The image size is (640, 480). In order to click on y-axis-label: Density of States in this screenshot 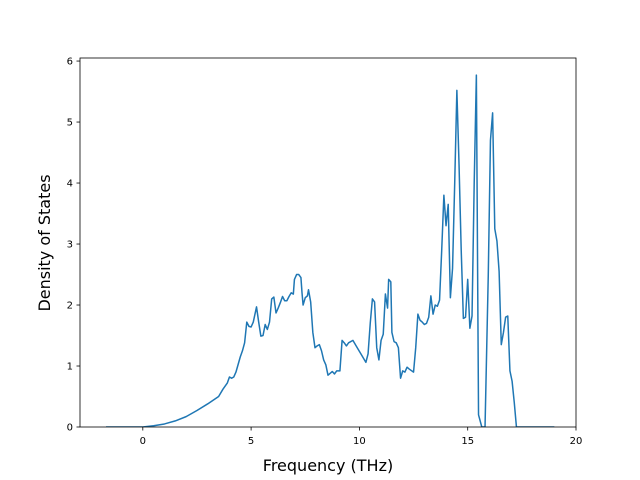, I will do `click(44, 242)`.